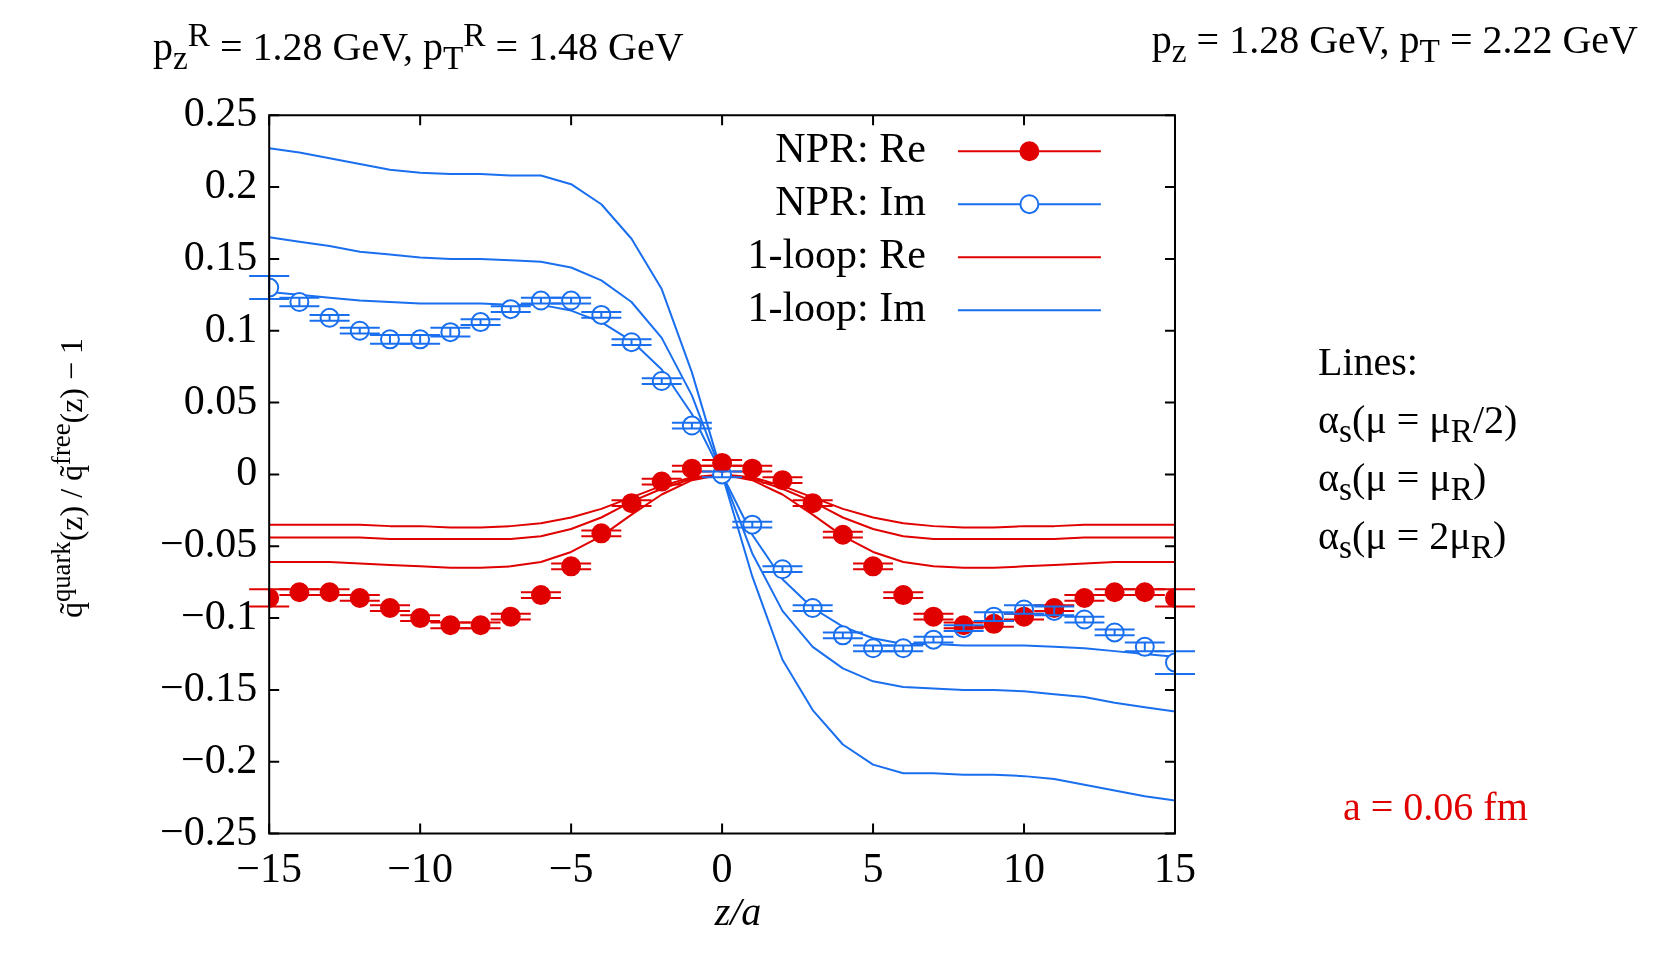 This screenshot has width=1657, height=959. What do you see at coordinates (851, 201) in the screenshot?
I see `legend-label: NPR: Im` at bounding box center [851, 201].